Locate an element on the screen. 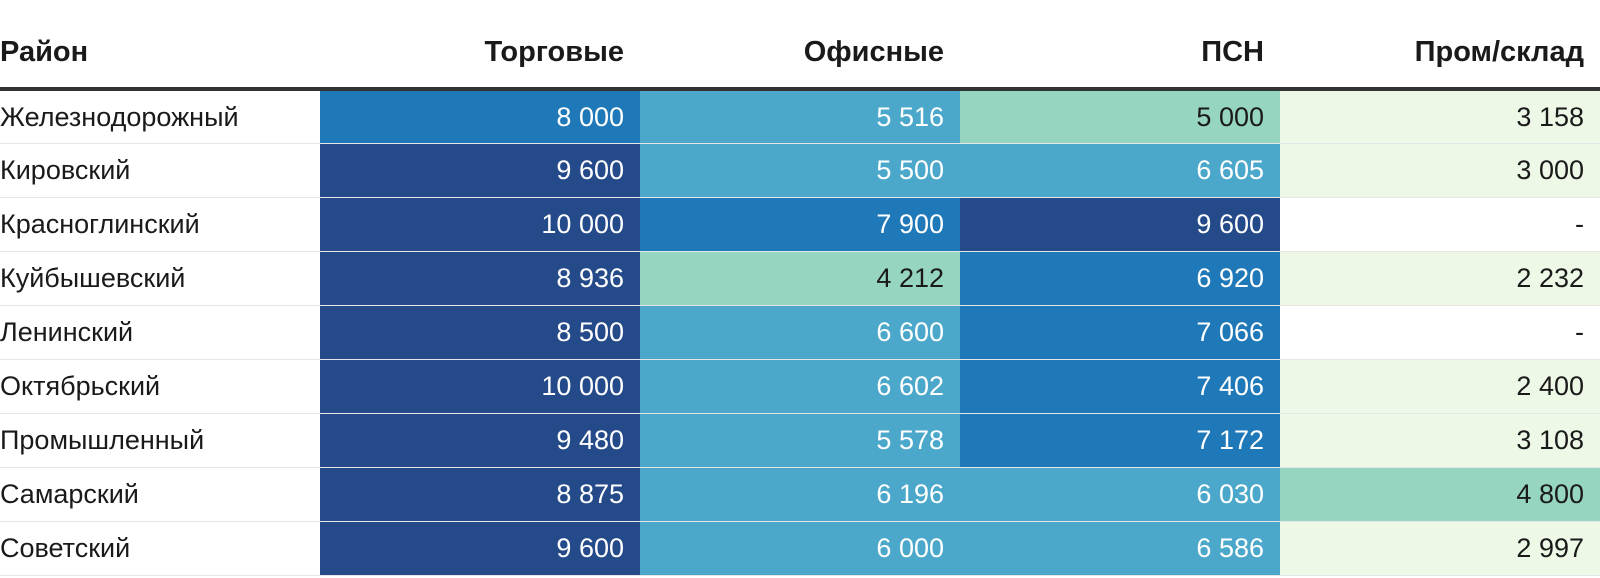 The image size is (1600, 578). cell-industrial-warehouse: 2 400 is located at coordinates (1440, 386).